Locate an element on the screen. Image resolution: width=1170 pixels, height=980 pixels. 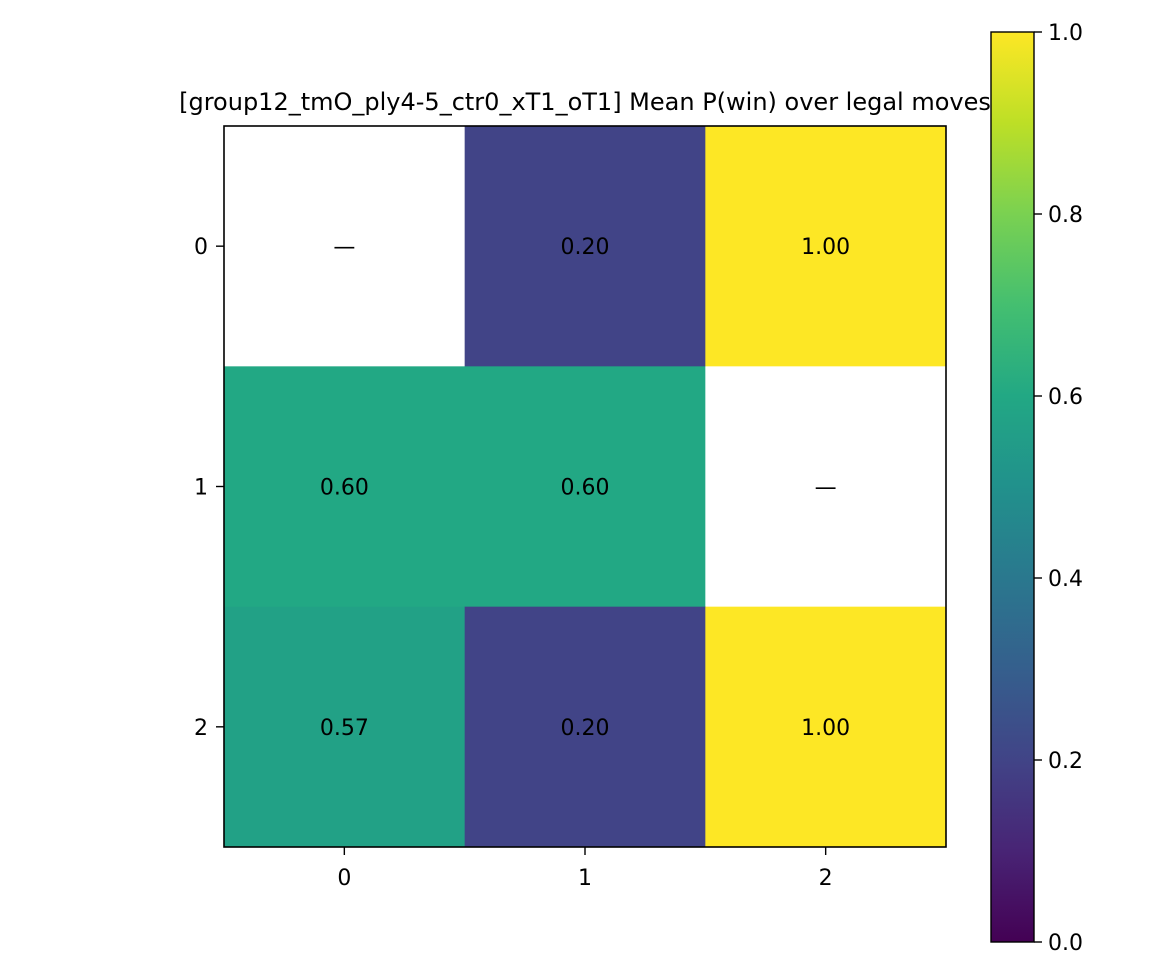
colorbar is located at coordinates (1012, 487).